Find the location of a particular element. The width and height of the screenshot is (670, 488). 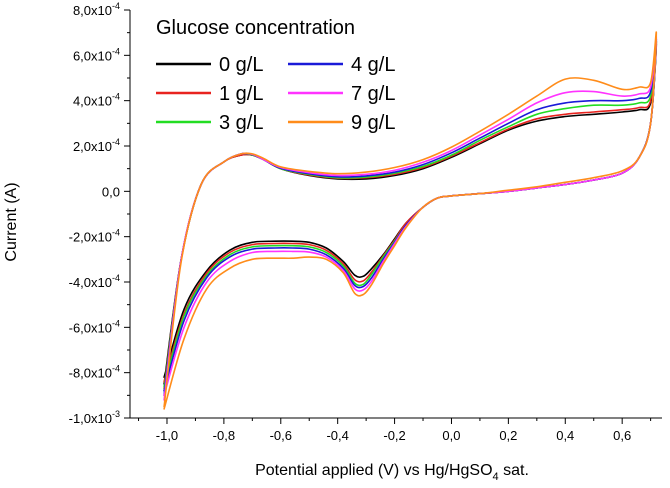

x-axis-title-main: Potential applied (V) vs Hg/HgSO is located at coordinates (373, 470).